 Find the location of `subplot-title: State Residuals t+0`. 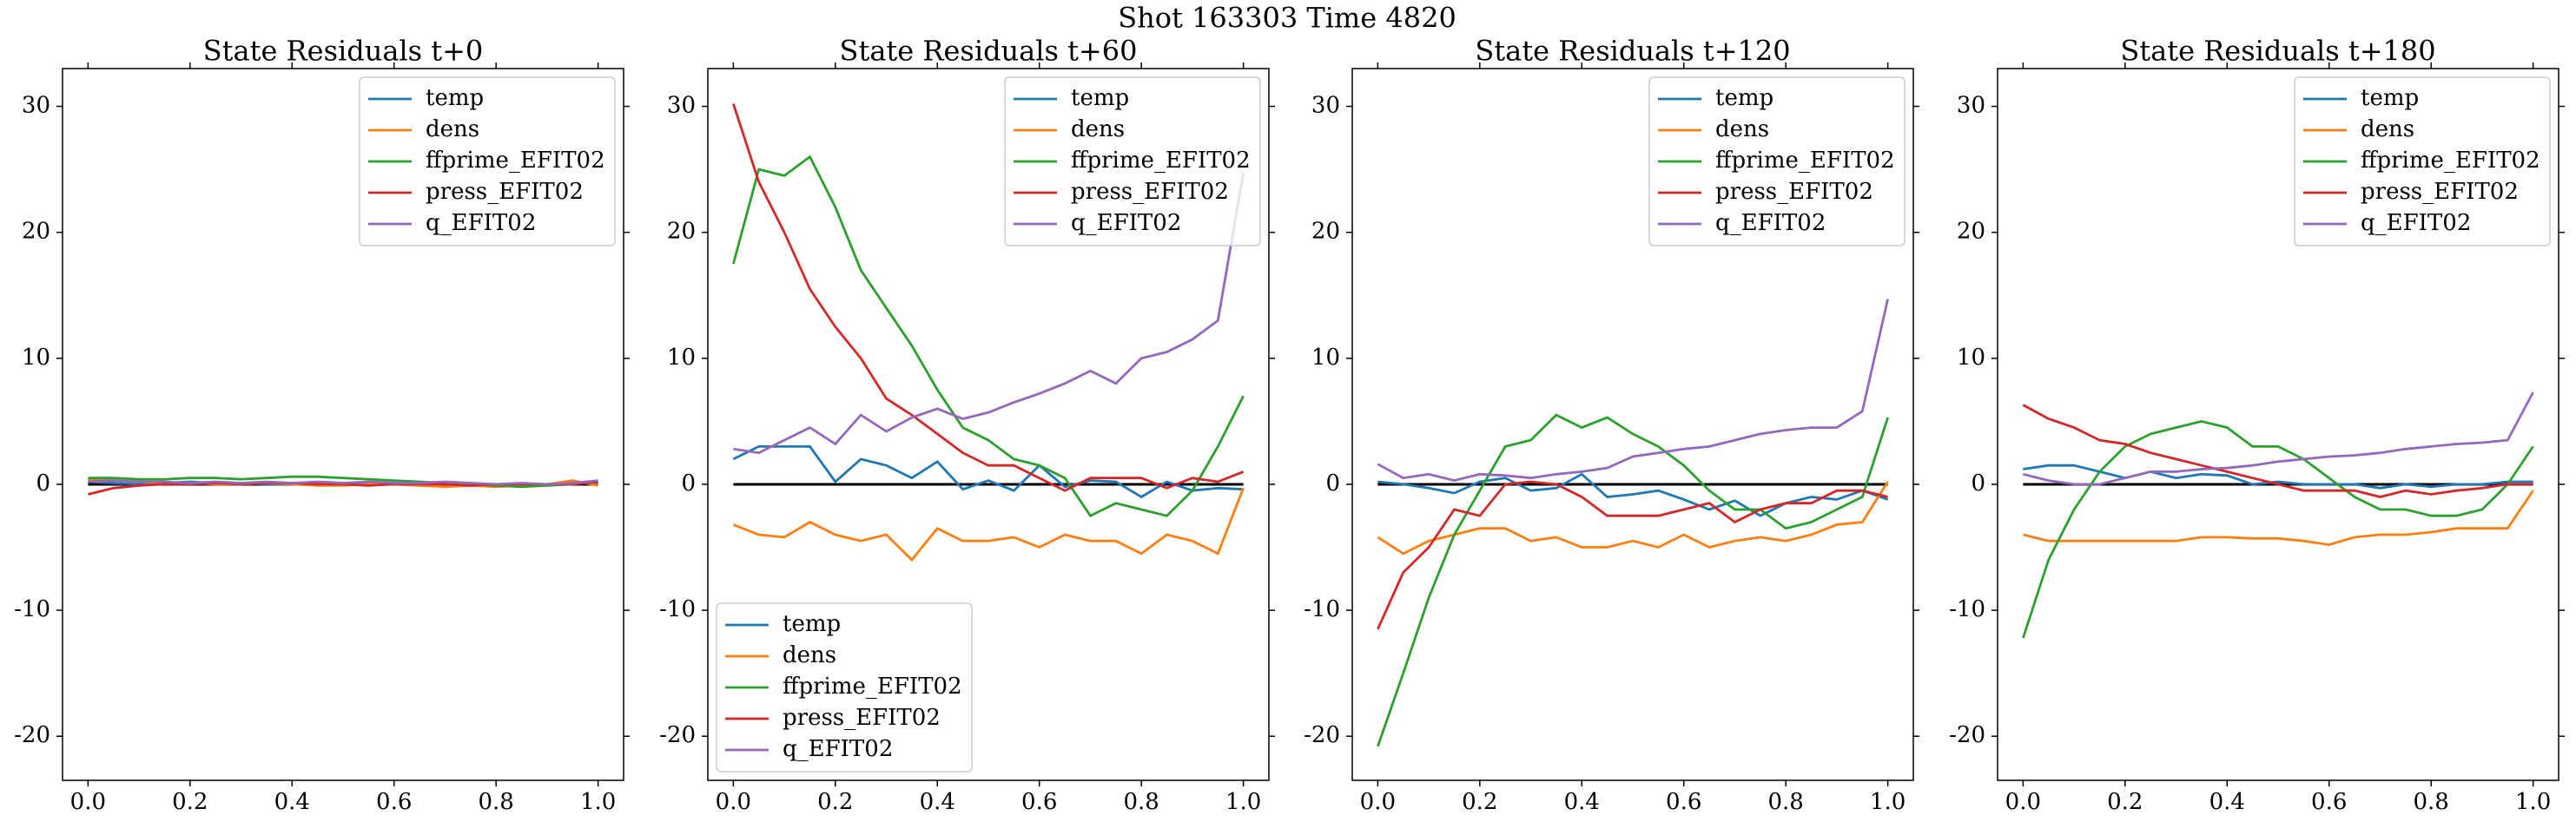

subplot-title: State Residuals t+0 is located at coordinates (343, 51).